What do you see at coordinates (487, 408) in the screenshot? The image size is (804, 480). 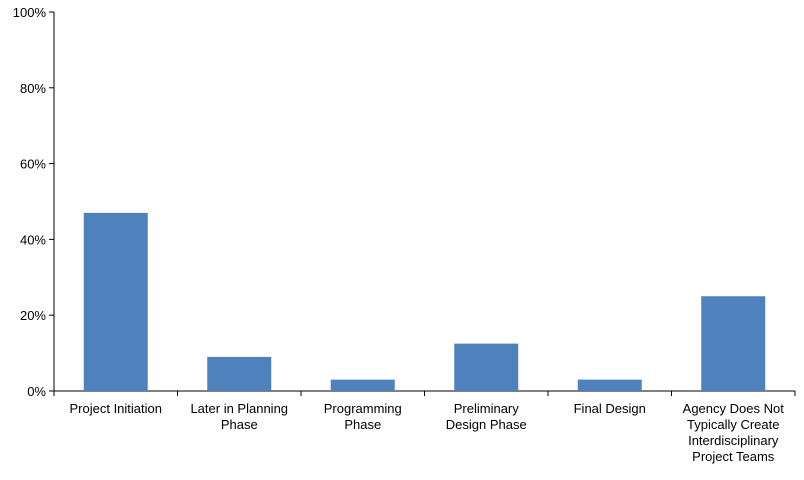 I see `x-category-label-line: Preliminary` at bounding box center [487, 408].